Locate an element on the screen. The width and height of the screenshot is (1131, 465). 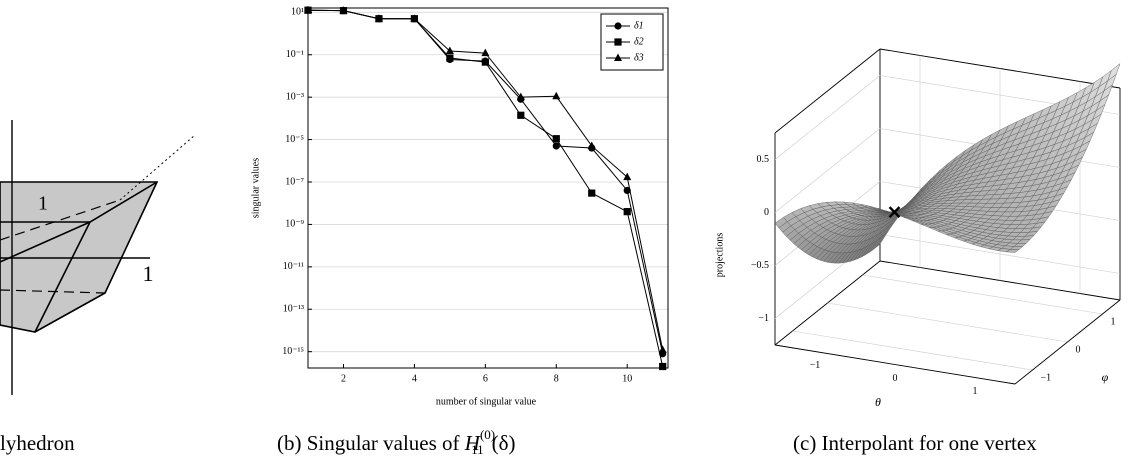
vertex-marker is located at coordinates (894, 212).